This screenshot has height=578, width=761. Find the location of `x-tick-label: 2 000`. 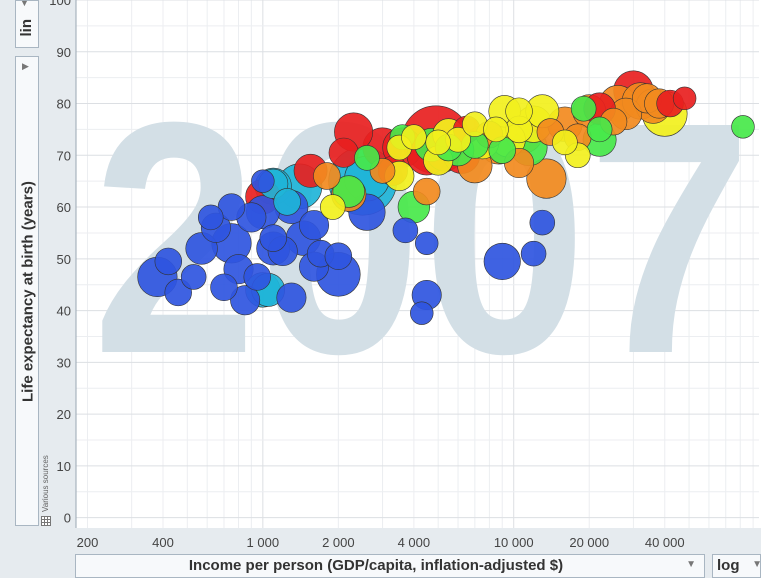

x-tick-label: 2 000 is located at coordinates (338, 542).